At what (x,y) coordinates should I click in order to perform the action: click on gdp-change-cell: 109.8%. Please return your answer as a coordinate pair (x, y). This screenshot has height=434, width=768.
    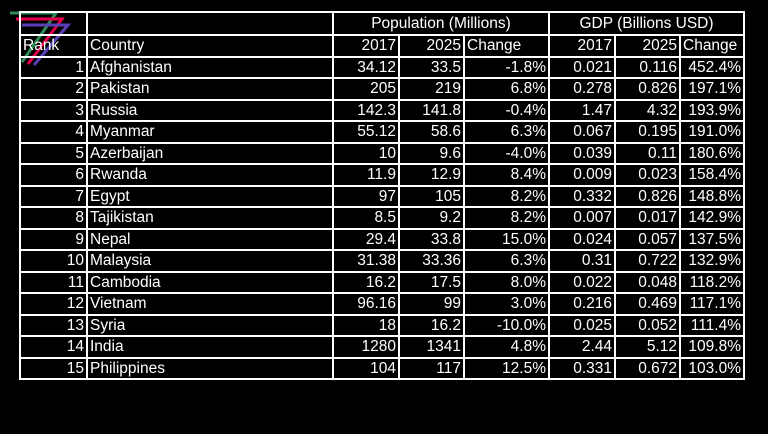
    Looking at the image, I should click on (712, 347).